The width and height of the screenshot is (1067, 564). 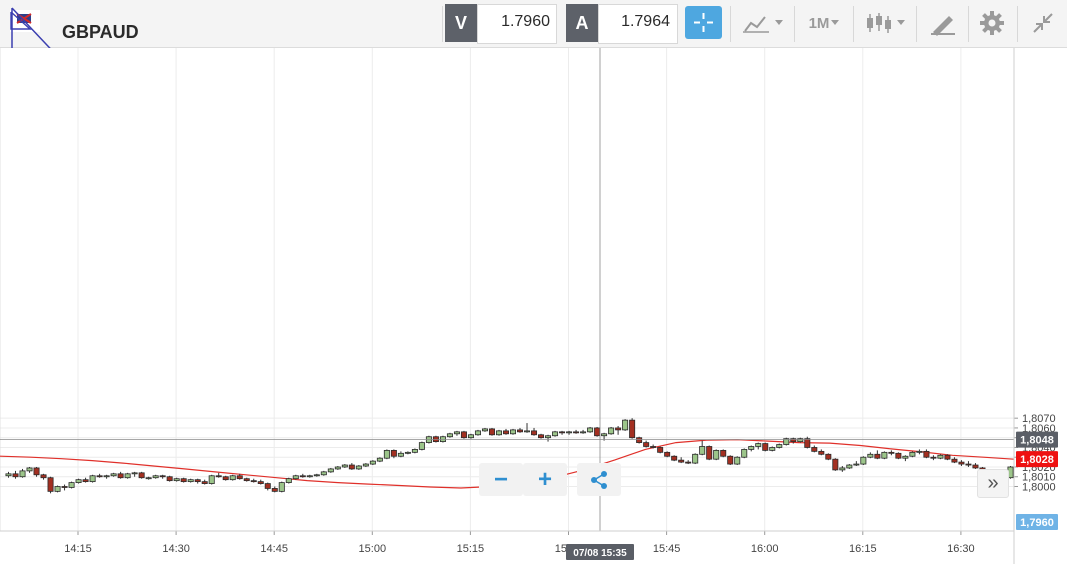 I want to click on candlestick-icon, so click(x=886, y=23).